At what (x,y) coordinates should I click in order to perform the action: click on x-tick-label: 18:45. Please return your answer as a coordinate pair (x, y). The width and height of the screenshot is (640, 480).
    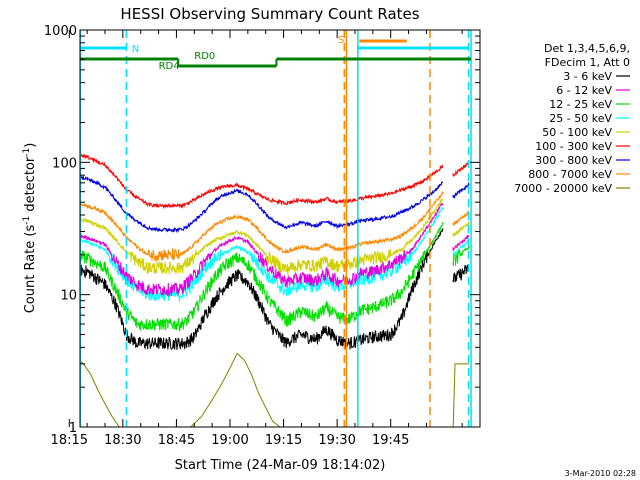
    Looking at the image, I should click on (176, 440).